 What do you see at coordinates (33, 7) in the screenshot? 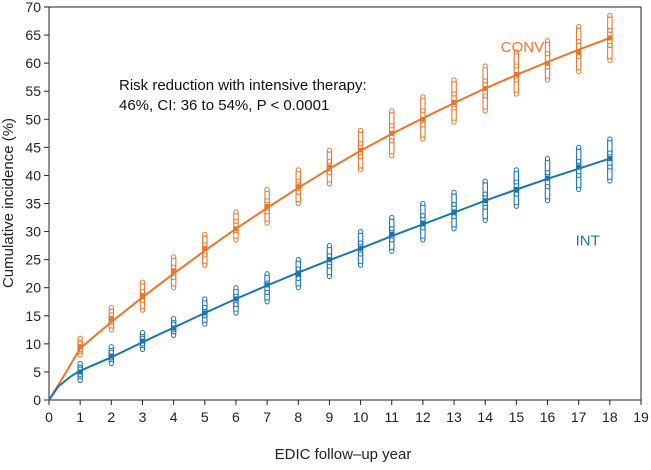
I see `y-tick-label: 70` at bounding box center [33, 7].